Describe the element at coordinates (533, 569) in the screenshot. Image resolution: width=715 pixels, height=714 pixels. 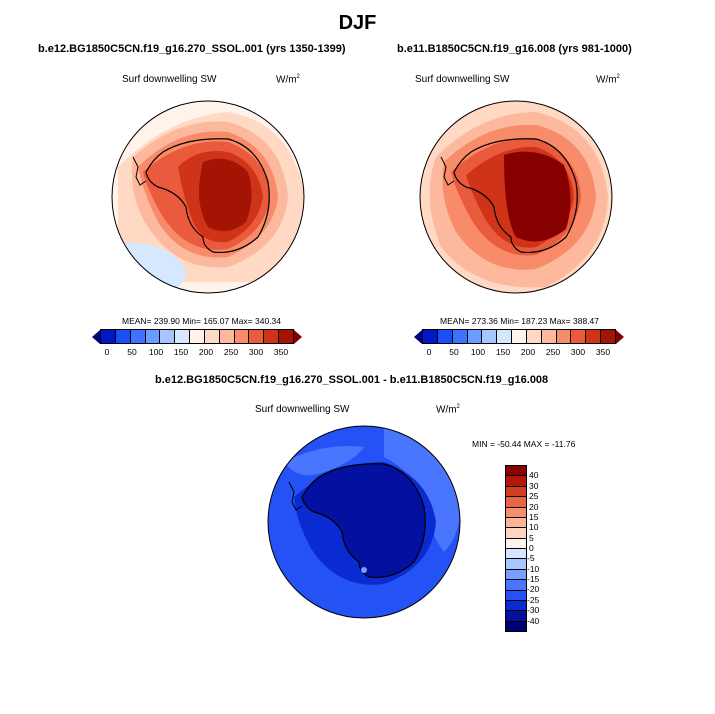
I see `colorbar-tick: -10` at that location.